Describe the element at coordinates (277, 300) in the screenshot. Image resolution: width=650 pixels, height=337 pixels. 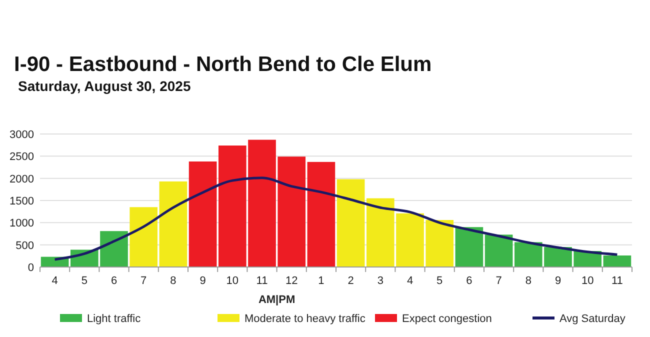
I see `text: AM|PM` at that location.